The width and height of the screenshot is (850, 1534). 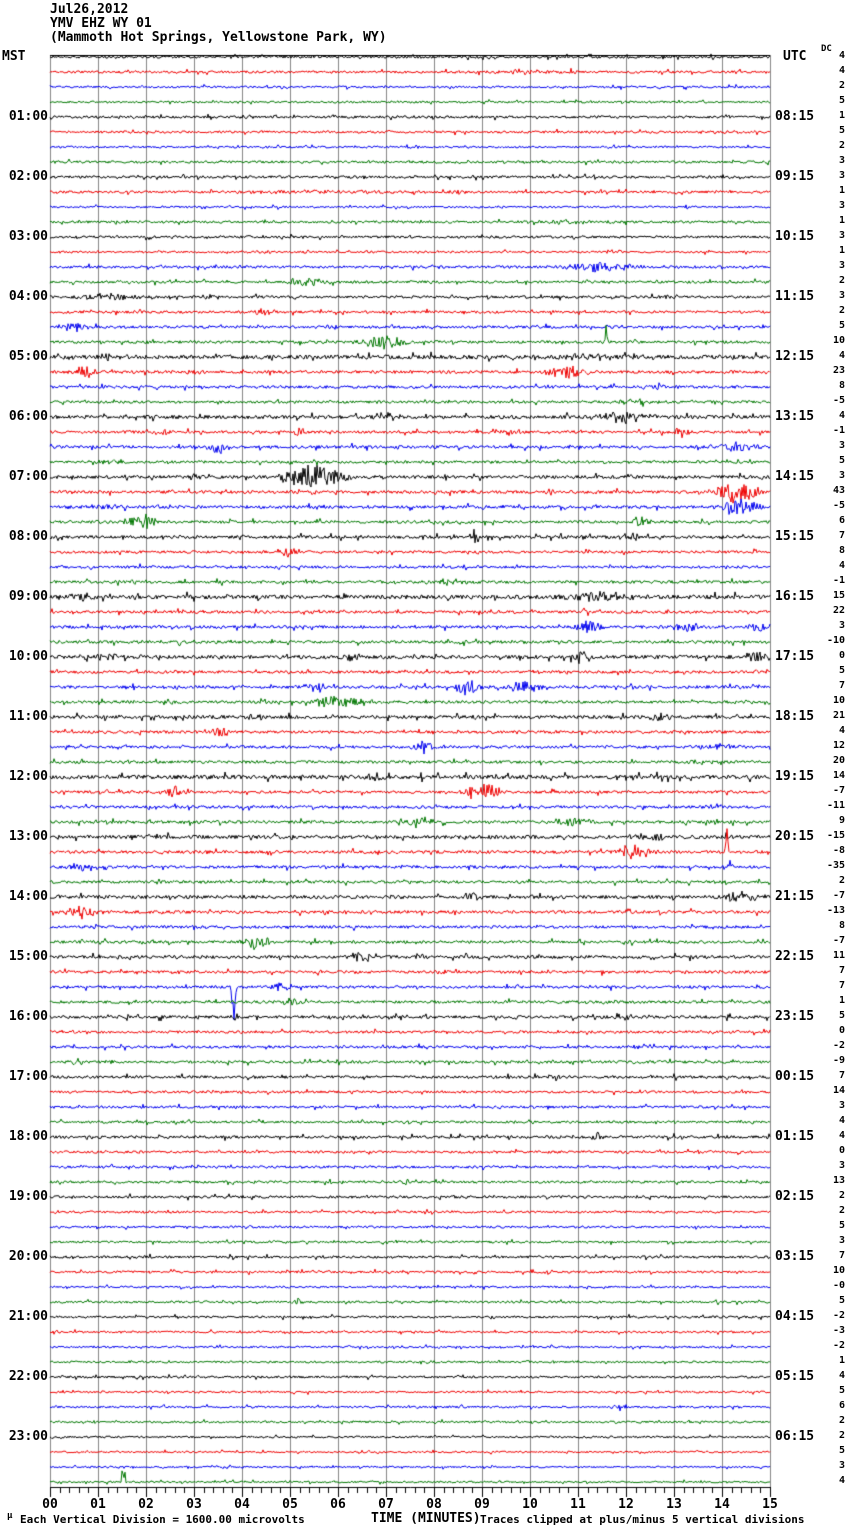 I want to click on dc-value: -35, so click(x=835, y=865).